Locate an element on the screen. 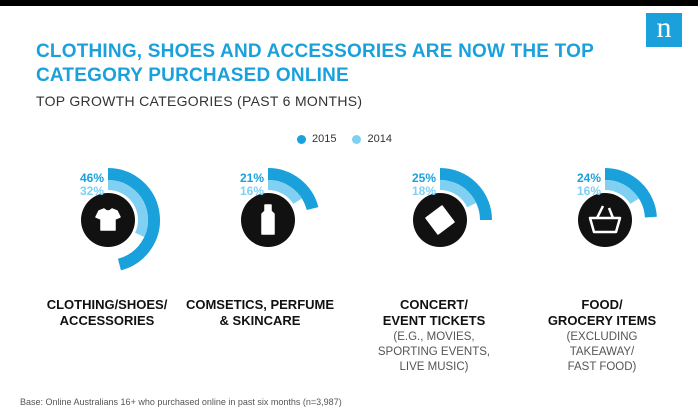 This screenshot has height=417, width=698. legend-item-2014: 2014 is located at coordinates (372, 139).